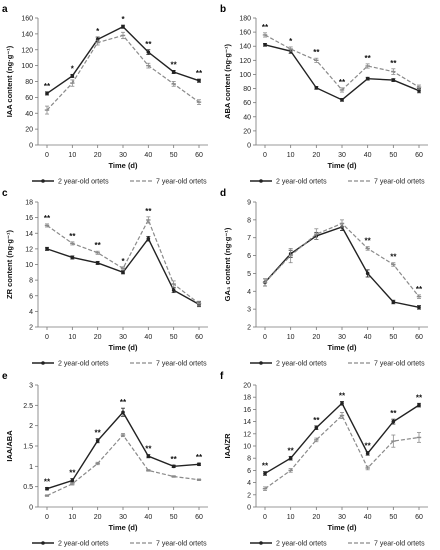 The image size is (440, 550). Describe the element at coordinates (28, 406) in the screenshot. I see `y-tick-label: 2.5` at that location.